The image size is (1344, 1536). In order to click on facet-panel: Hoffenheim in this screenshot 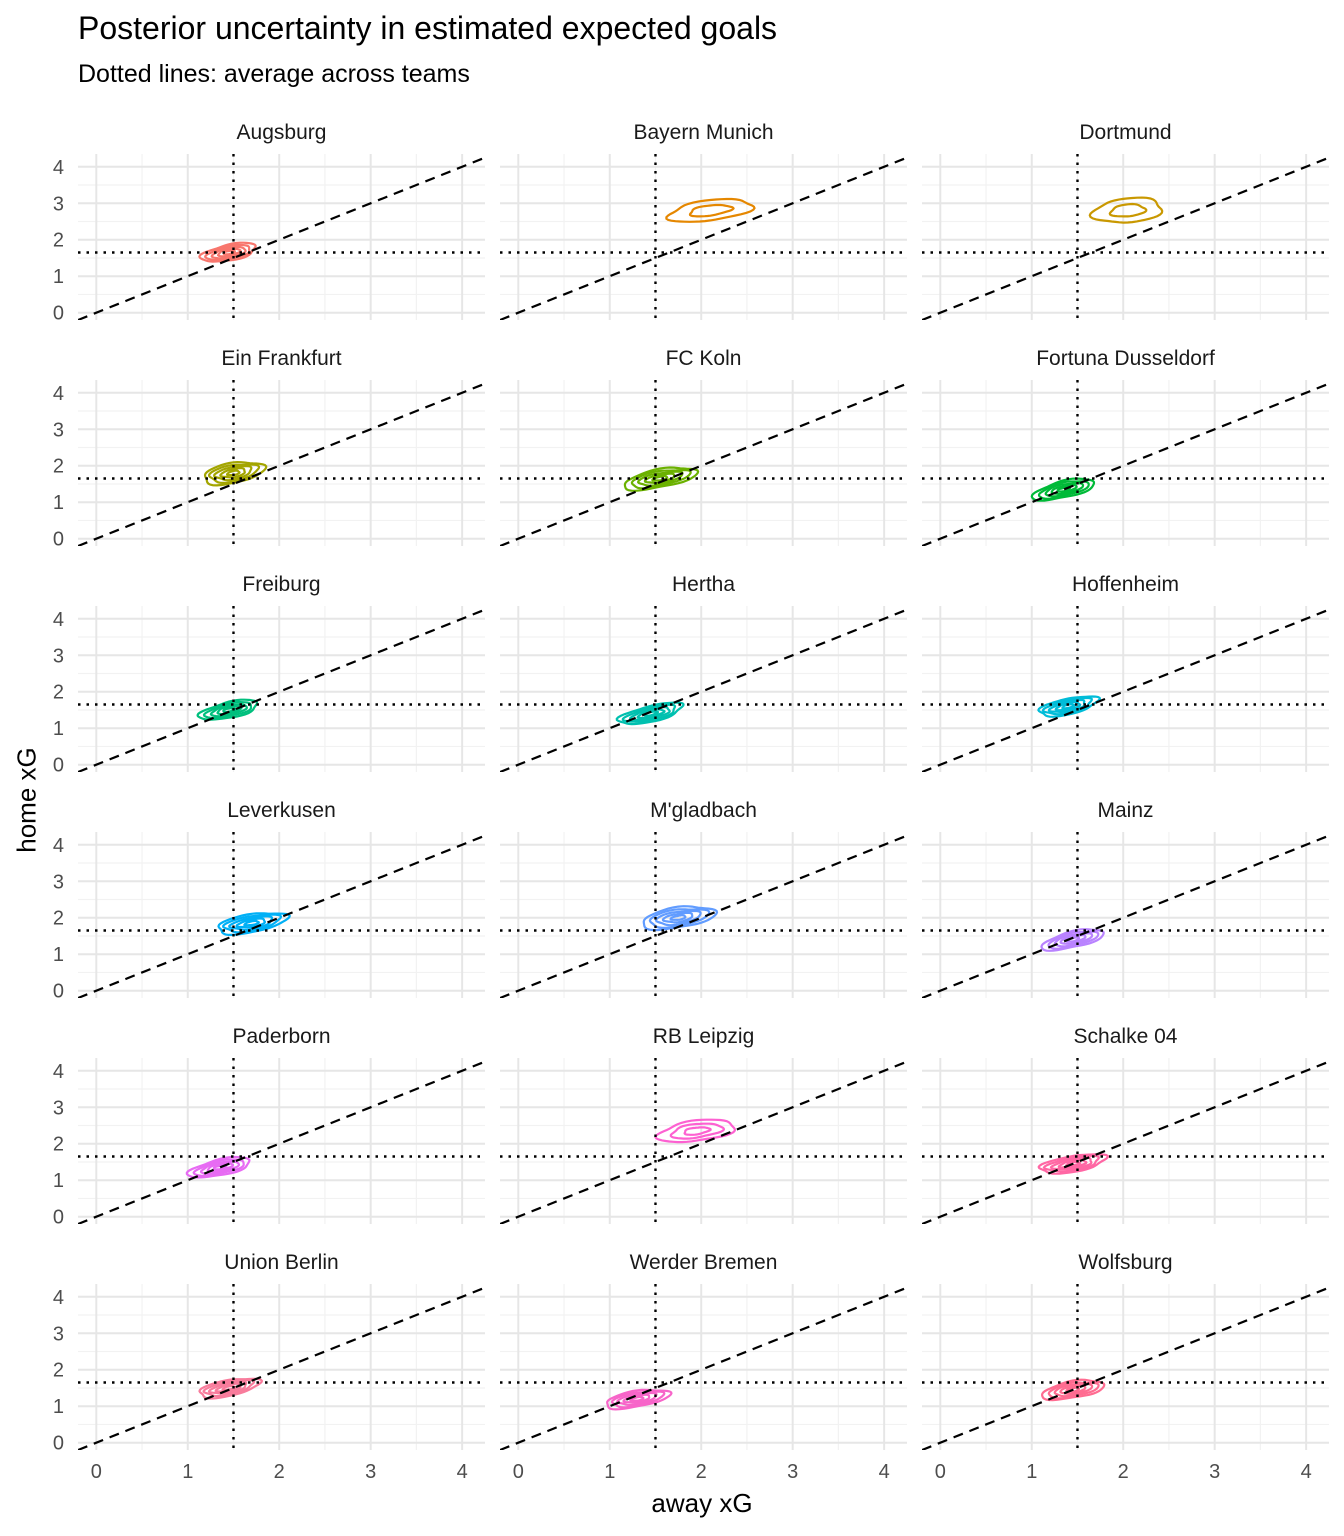, I will do `click(1125, 672)`.